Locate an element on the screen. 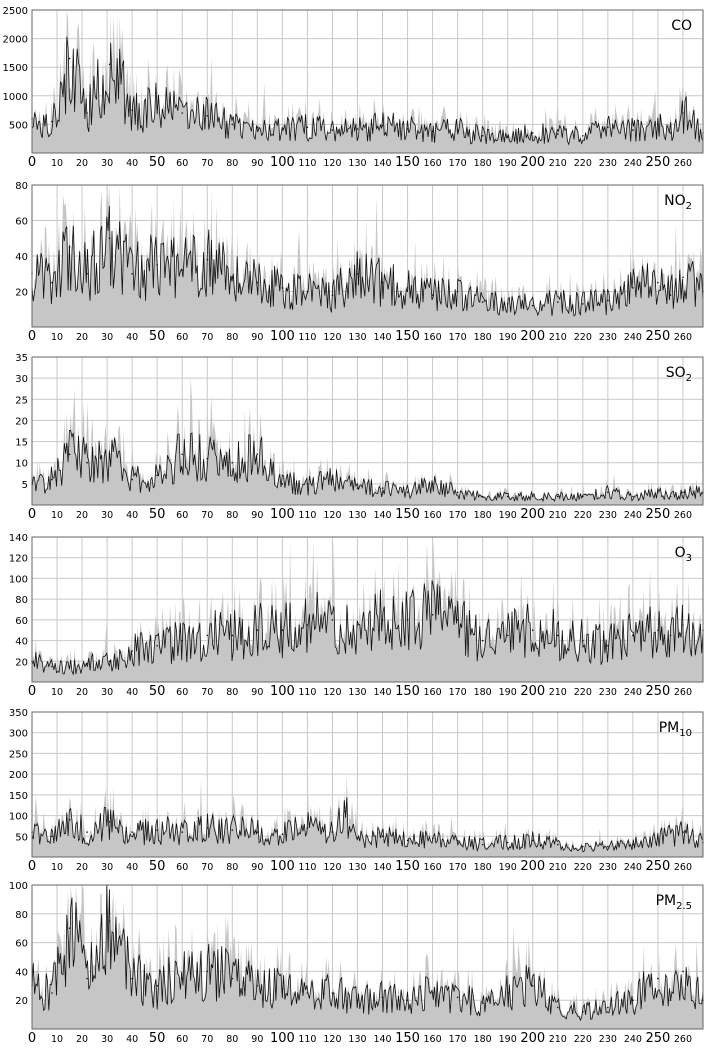 The height and width of the screenshot is (1048, 708). plot-frame-so2 is located at coordinates (367, 431).